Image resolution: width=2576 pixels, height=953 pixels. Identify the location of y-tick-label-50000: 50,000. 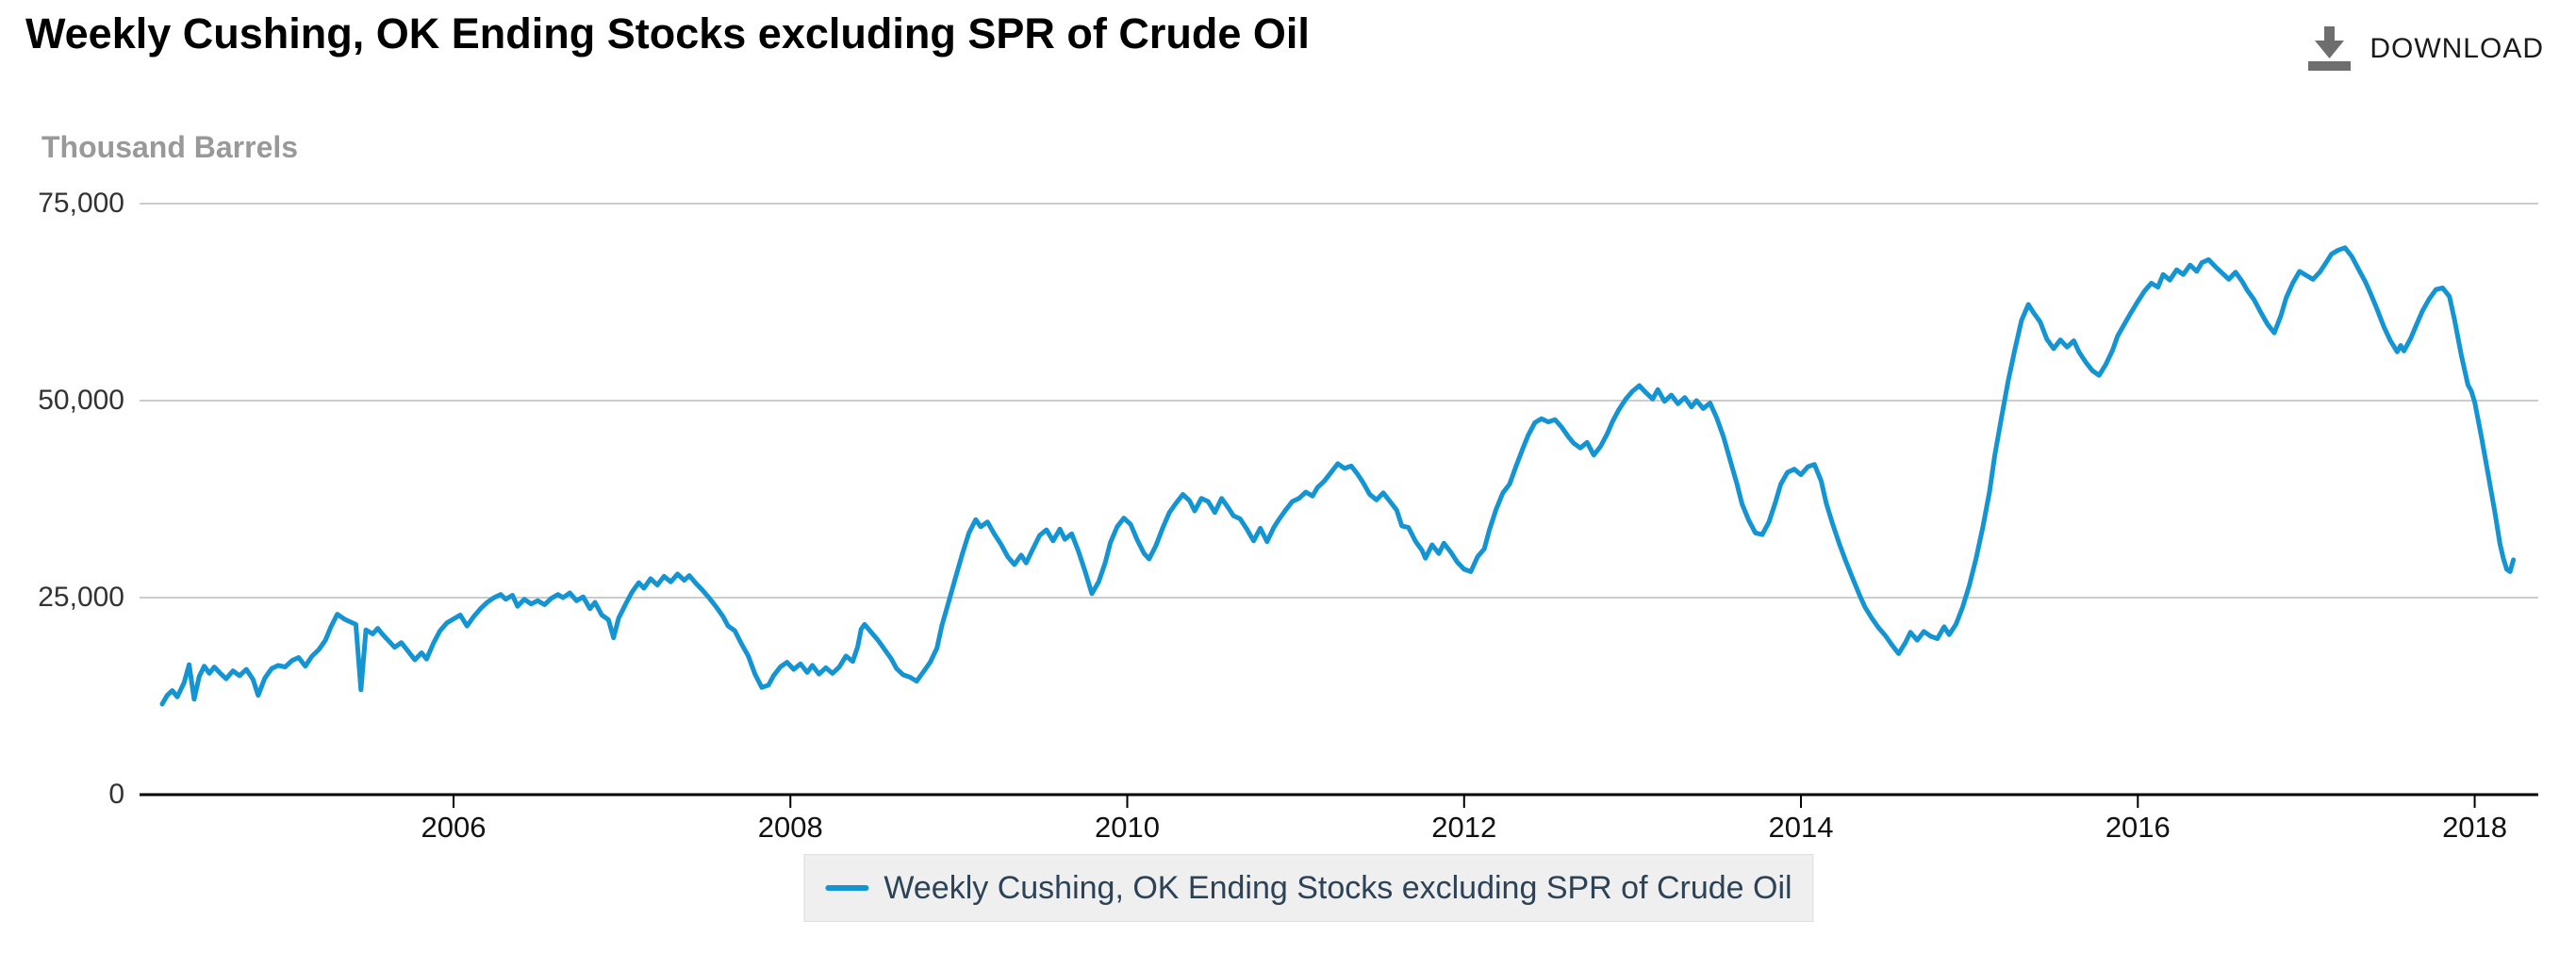
(81, 401).